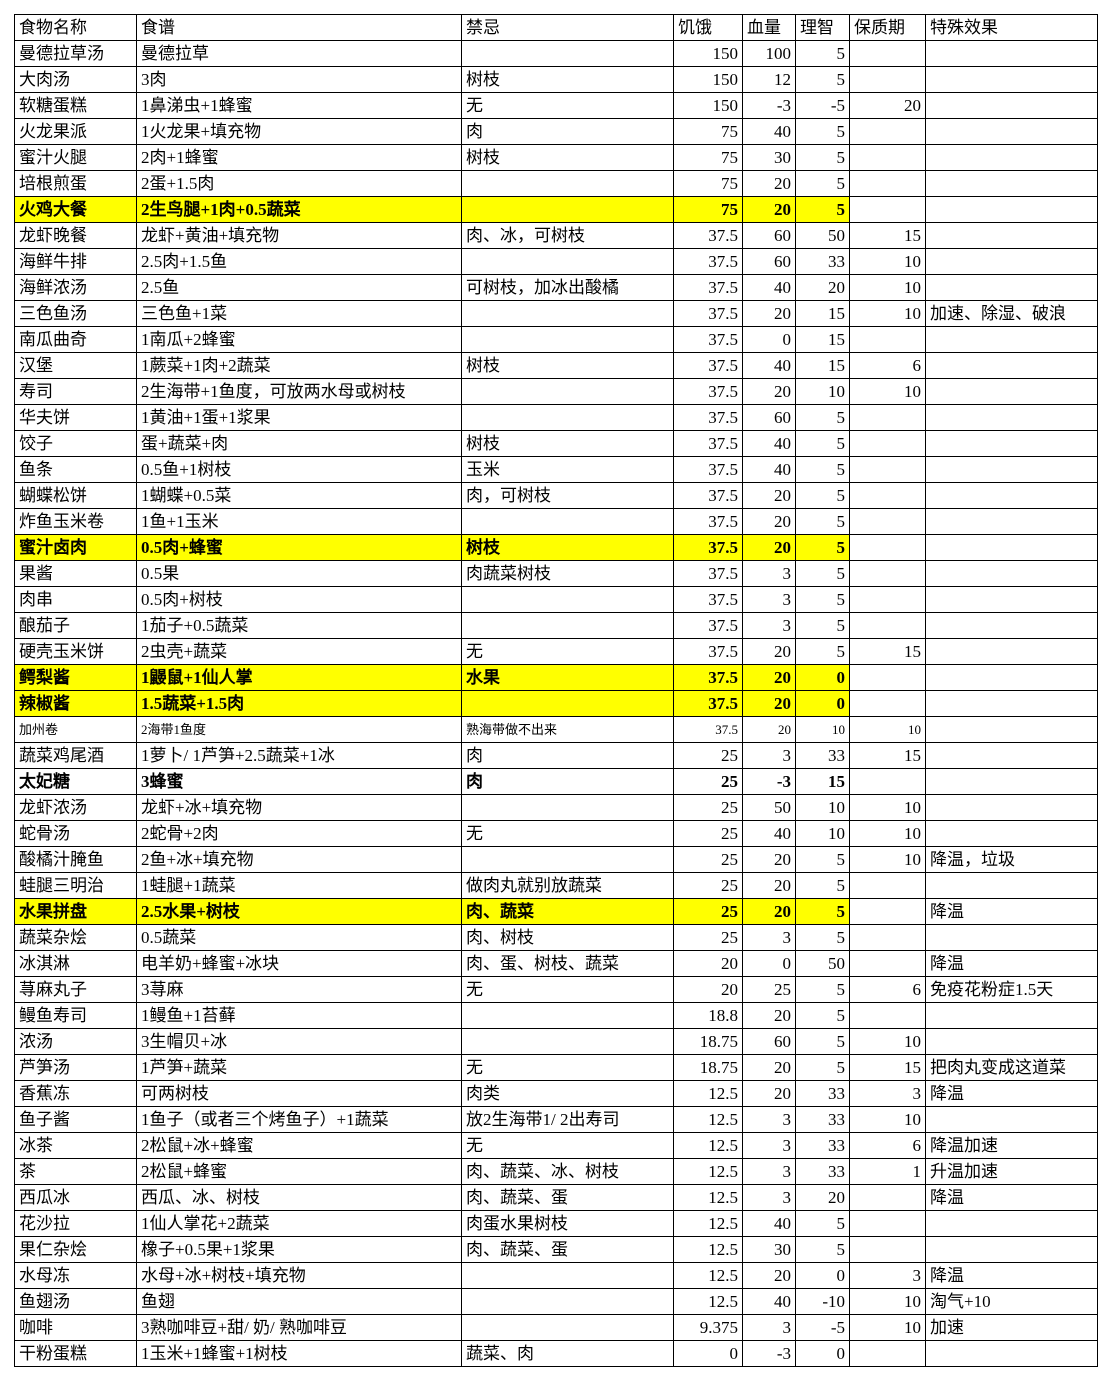 This screenshot has width=1109, height=1382. I want to click on table-cell: 肉，可树枝, so click(567, 495).